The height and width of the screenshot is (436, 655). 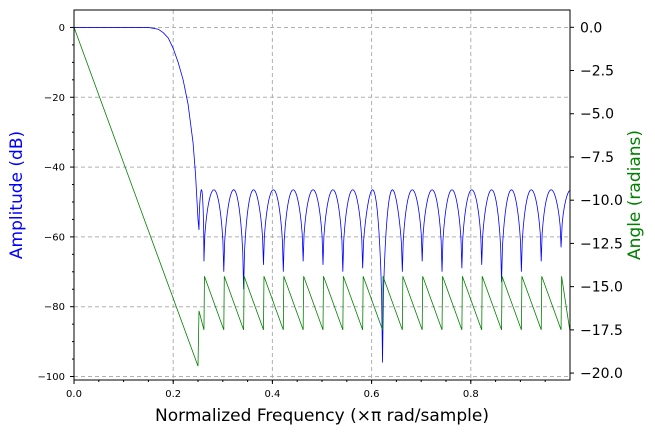 I want to click on x-tick-label: 0.4, so click(x=272, y=394).